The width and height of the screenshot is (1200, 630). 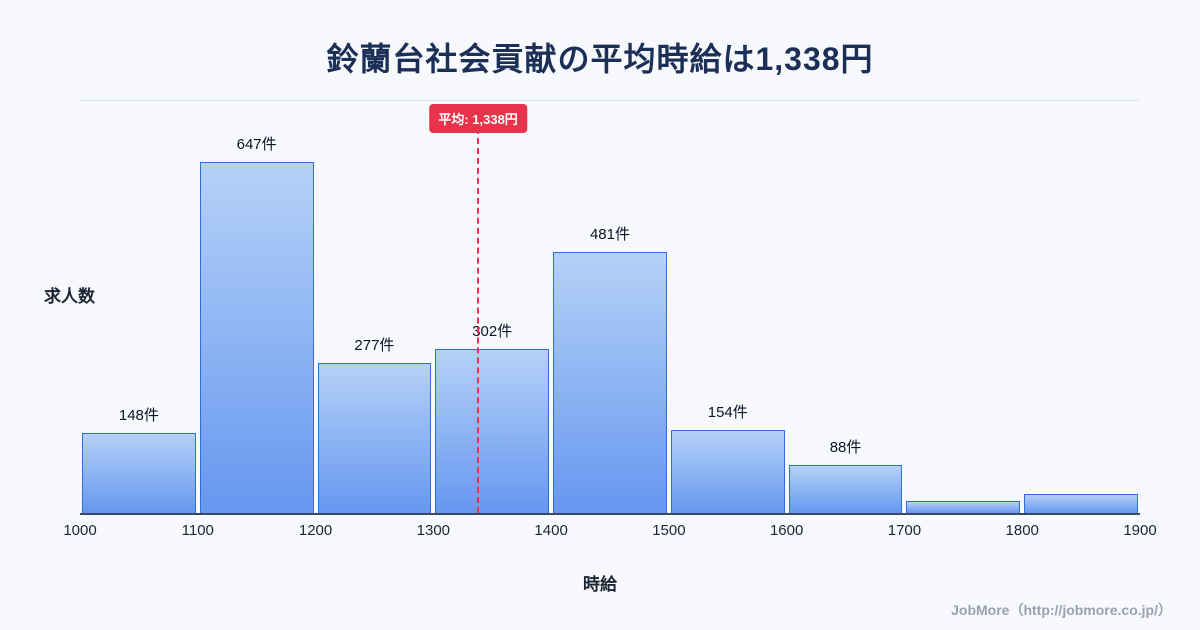 What do you see at coordinates (669, 530) in the screenshot?
I see `x-tick-label: 1500` at bounding box center [669, 530].